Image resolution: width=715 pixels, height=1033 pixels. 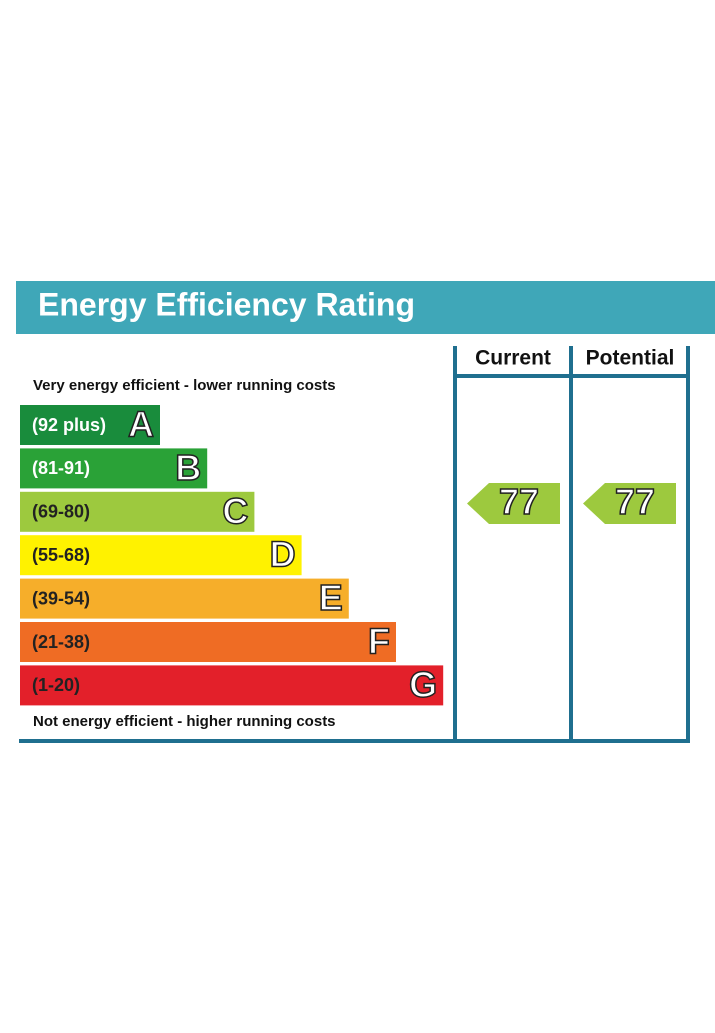 What do you see at coordinates (188, 467) in the screenshot?
I see `band-letter: B` at bounding box center [188, 467].